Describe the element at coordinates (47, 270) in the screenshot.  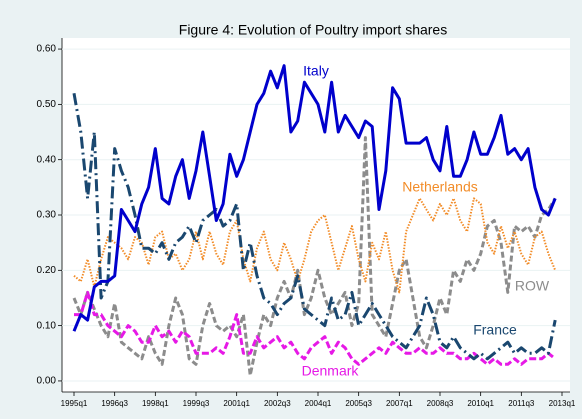
I see `y-tick-label: 0.20` at that location.